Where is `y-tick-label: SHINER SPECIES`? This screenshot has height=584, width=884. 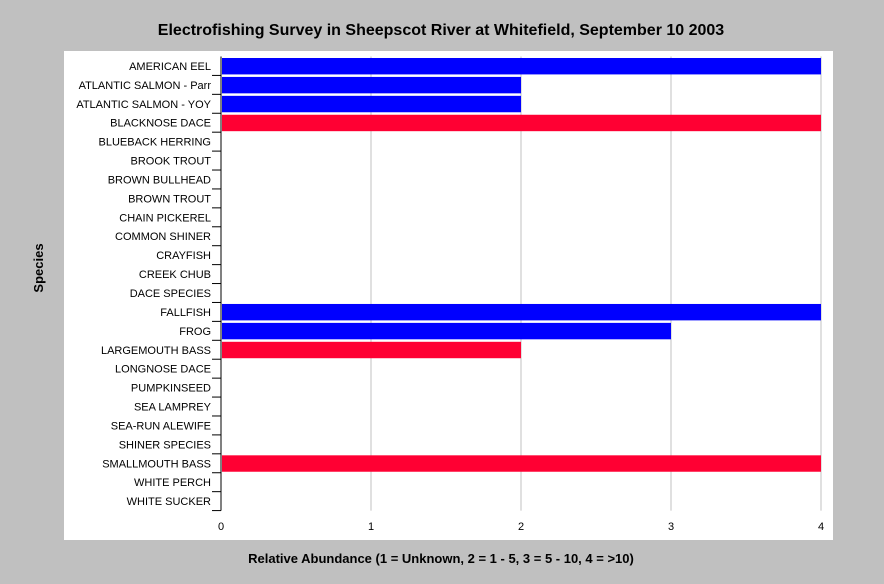
y-tick-label: SHINER SPECIES is located at coordinates (165, 445).